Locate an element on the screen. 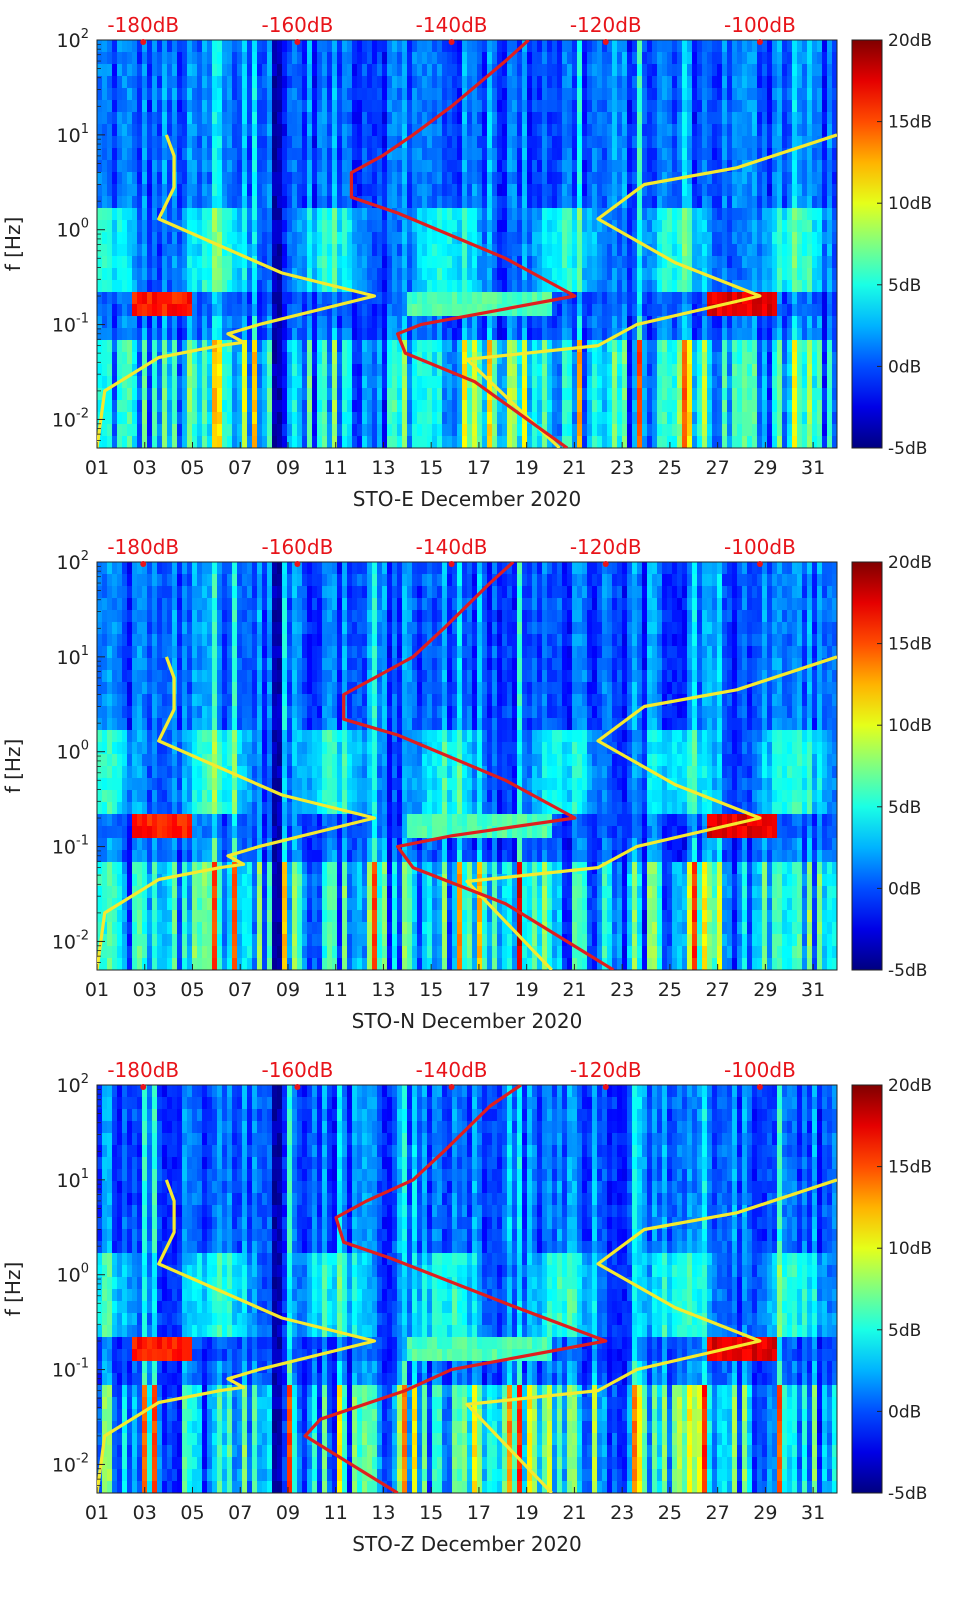  x-axis-label: STO-N December 2020 is located at coordinates (467, 1021).